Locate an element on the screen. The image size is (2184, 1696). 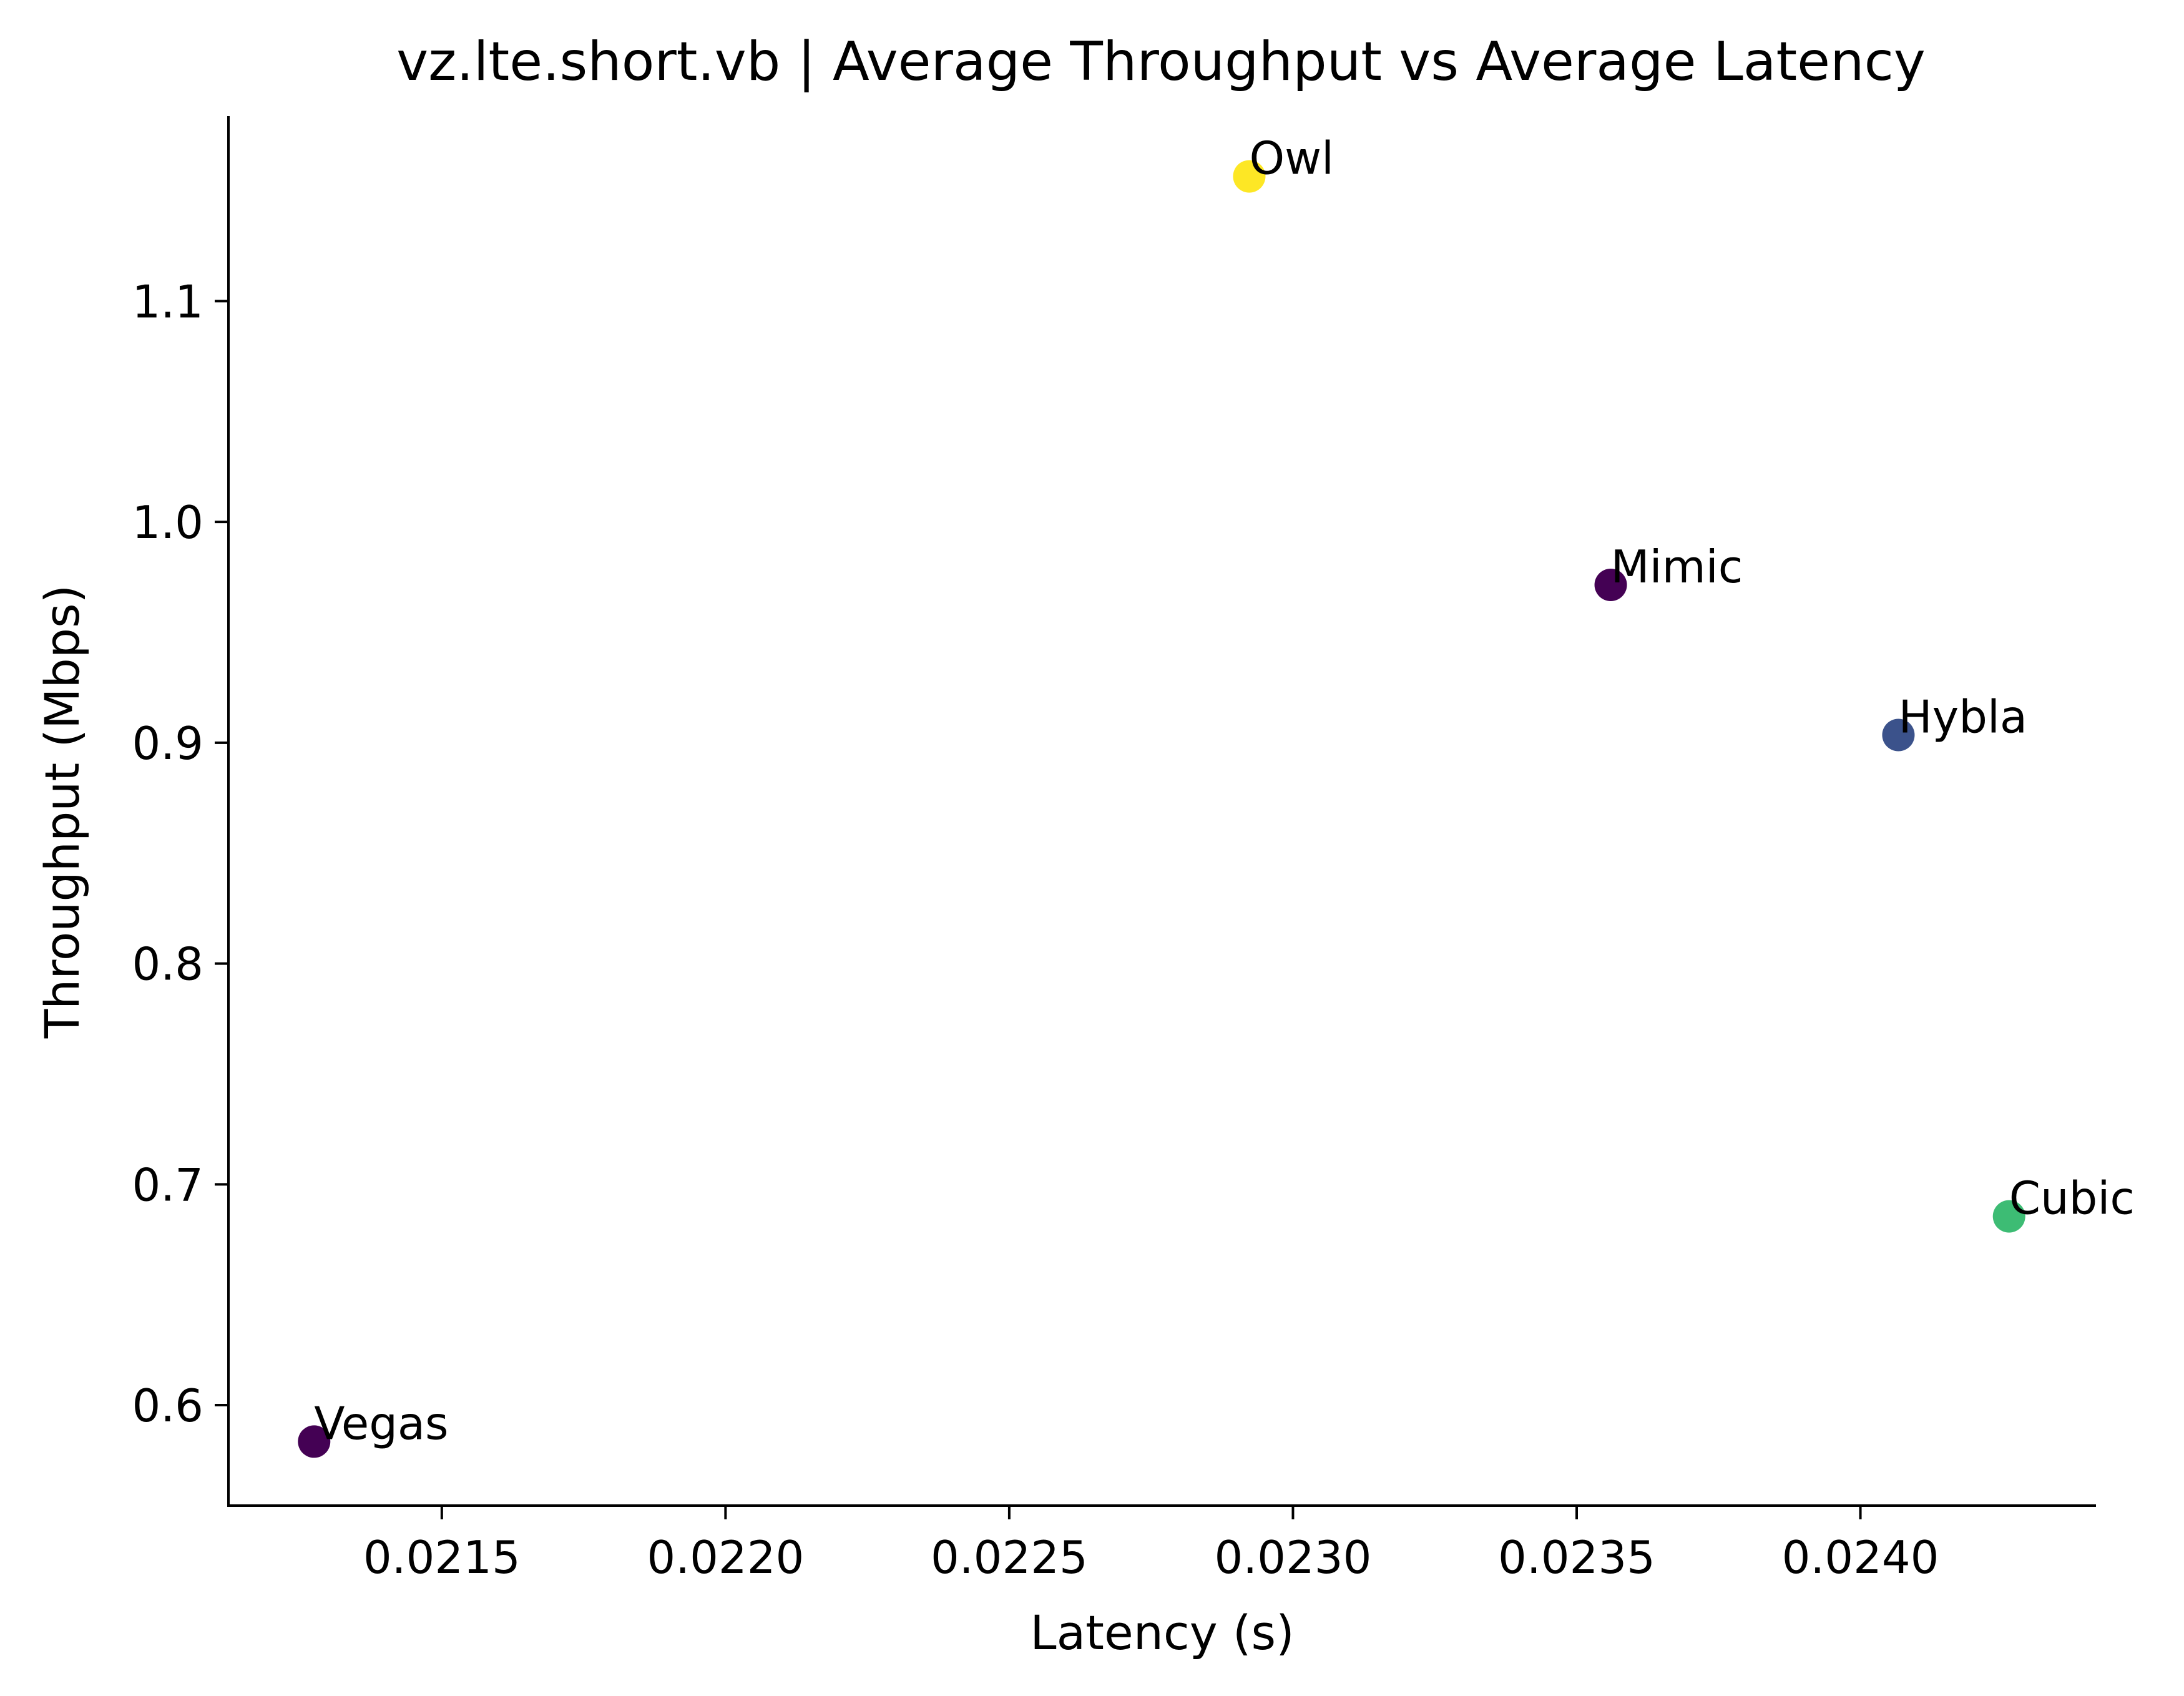
y-tick-label: 0.7 is located at coordinates (168, 1185).